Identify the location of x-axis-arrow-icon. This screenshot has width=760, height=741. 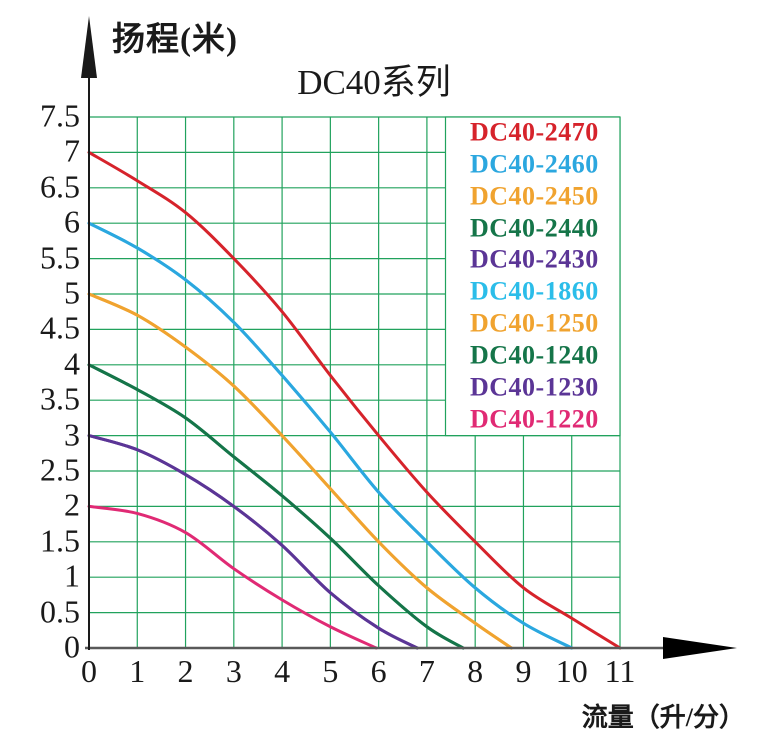
(700, 648).